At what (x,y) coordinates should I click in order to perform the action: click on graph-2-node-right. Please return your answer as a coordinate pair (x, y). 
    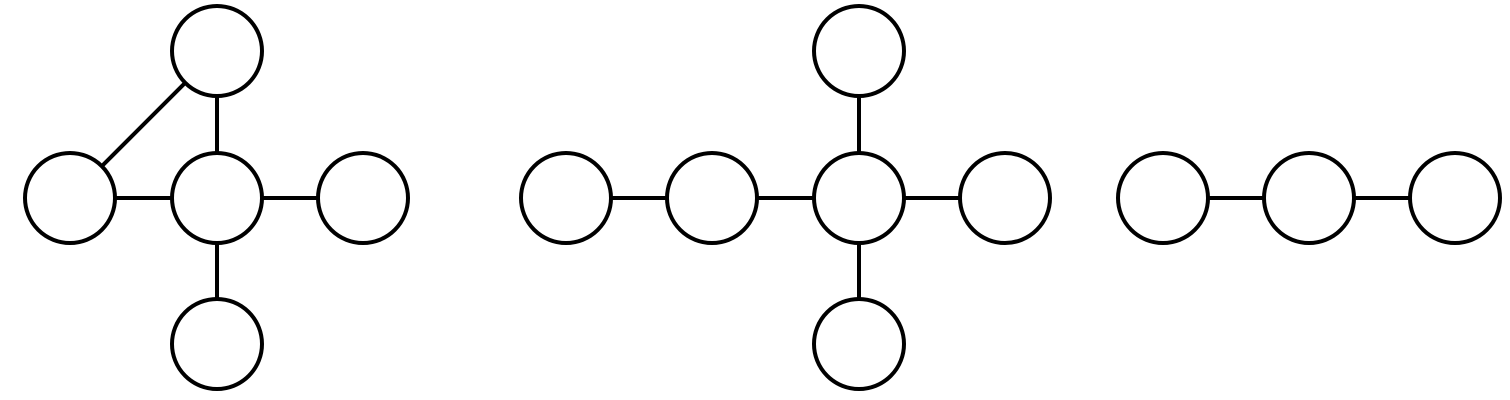
    Looking at the image, I should click on (1005, 198).